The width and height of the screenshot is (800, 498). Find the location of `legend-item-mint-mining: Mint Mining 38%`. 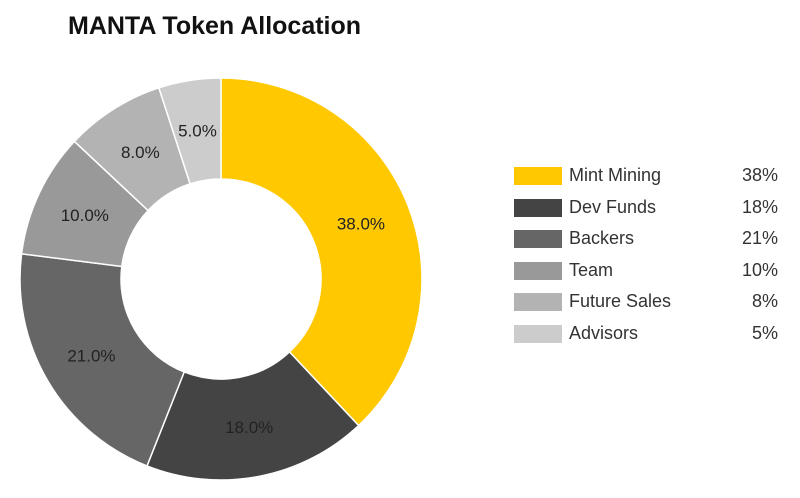

legend-item-mint-mining: Mint Mining 38% is located at coordinates (649, 179).